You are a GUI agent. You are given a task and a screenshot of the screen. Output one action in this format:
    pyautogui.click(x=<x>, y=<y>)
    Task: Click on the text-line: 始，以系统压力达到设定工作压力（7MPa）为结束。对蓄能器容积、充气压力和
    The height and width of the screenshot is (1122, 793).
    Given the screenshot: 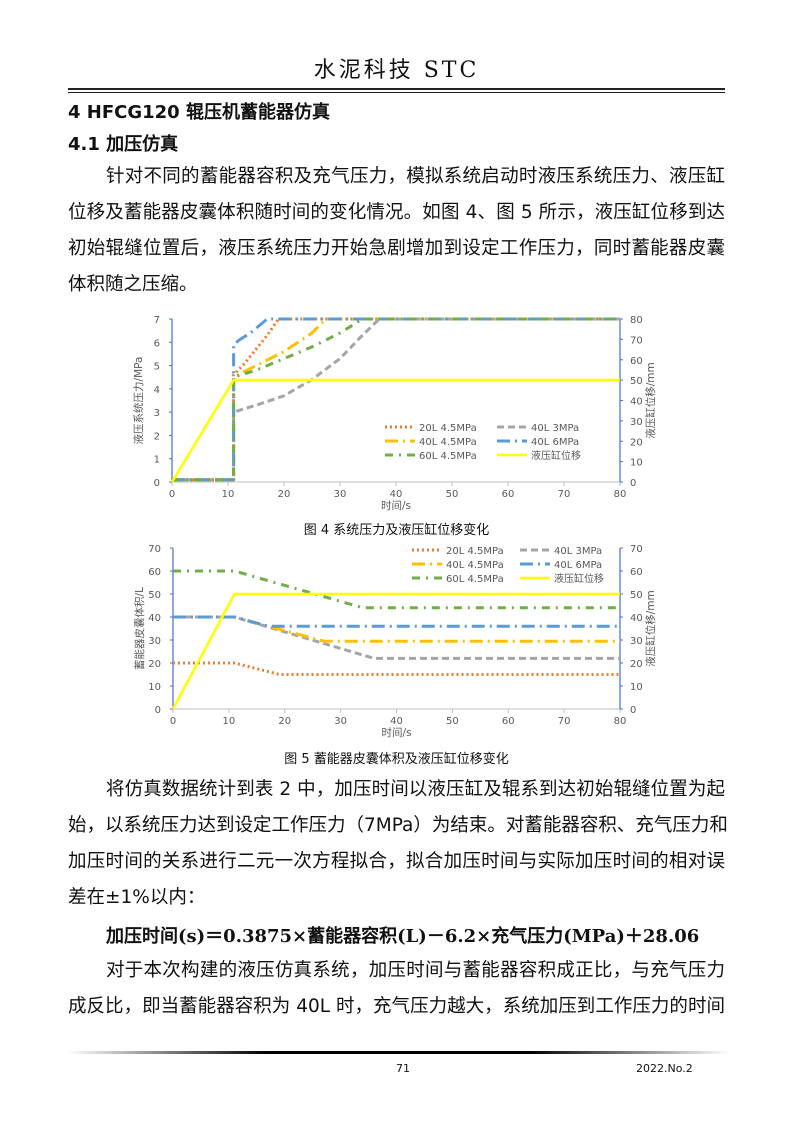 What is the action you would take?
    pyautogui.click(x=398, y=825)
    